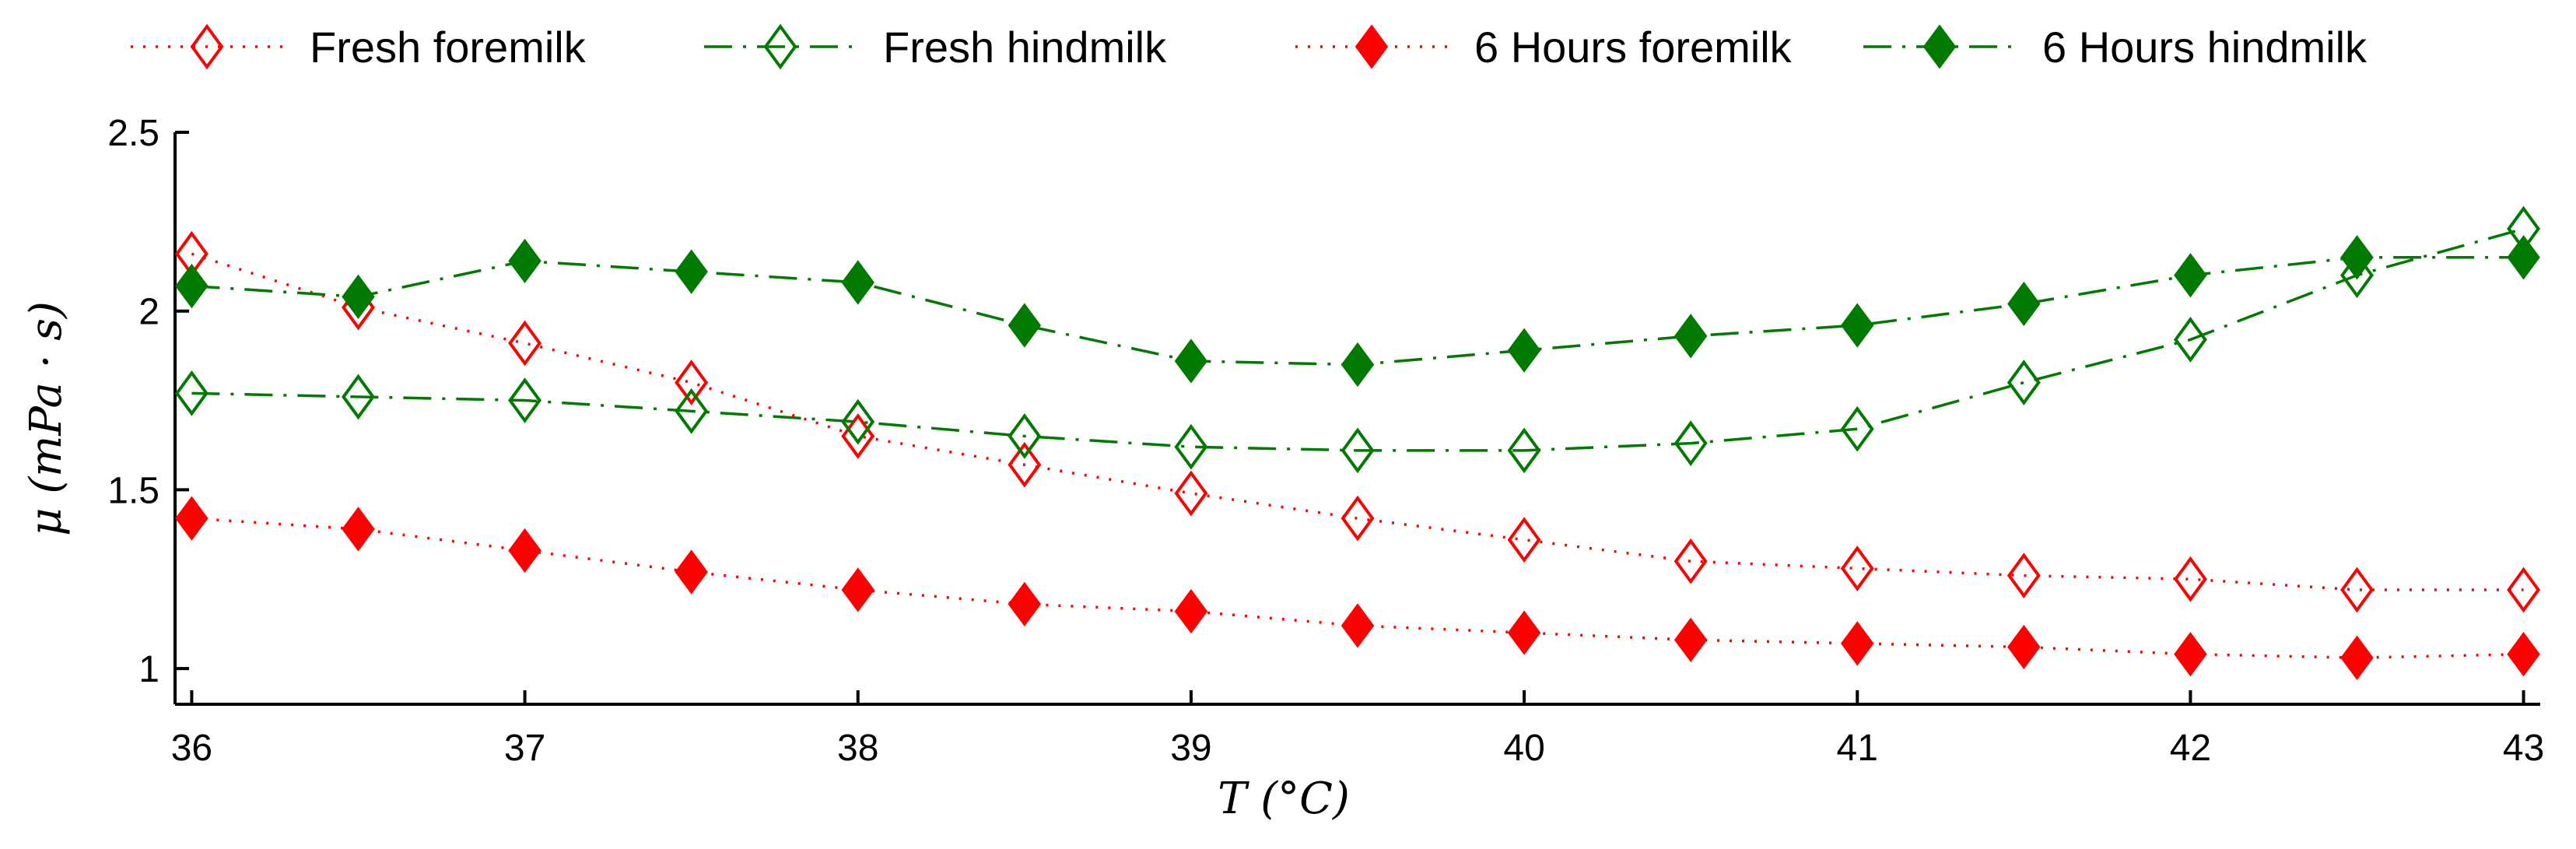 This screenshot has width=2576, height=849. Describe the element at coordinates (148, 669) in the screenshot. I see `y-tick-label: 1` at that location.